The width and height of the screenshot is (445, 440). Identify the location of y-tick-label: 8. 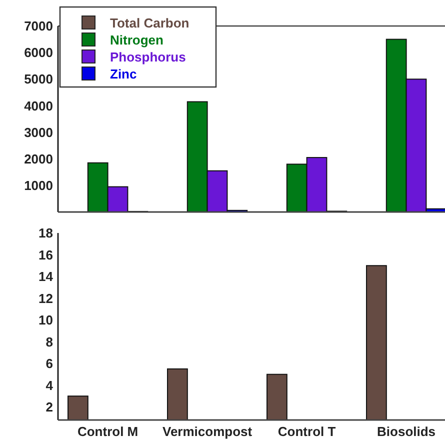
(49, 342).